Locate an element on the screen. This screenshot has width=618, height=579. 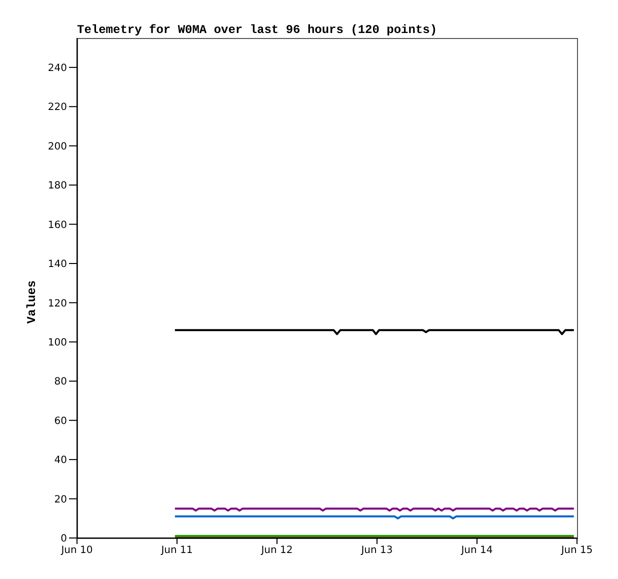
x-tick-label: Jun 15 is located at coordinates (576, 550).